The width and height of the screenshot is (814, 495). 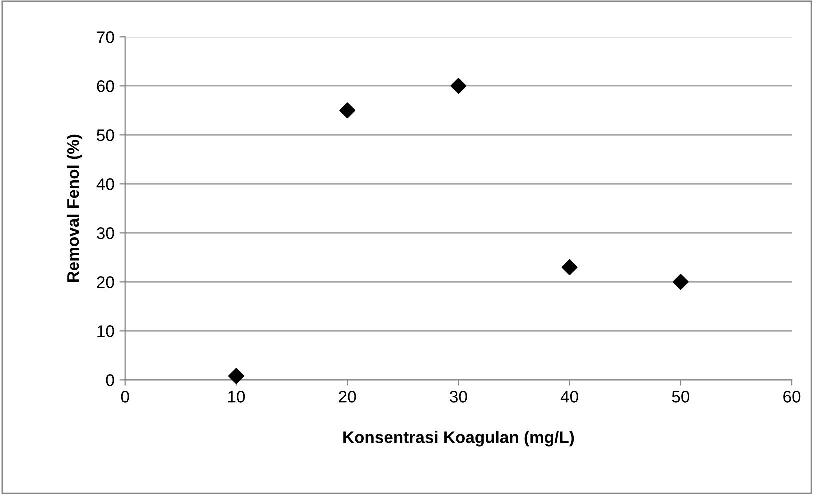 I want to click on y-axis-title: Removal Fenol (%), so click(x=74, y=208).